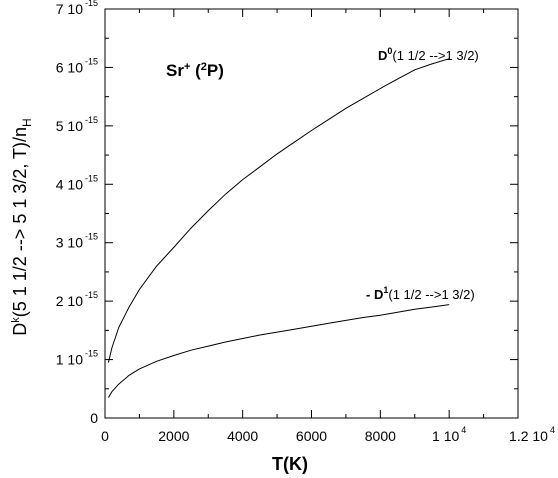 The width and height of the screenshot is (558, 478). What do you see at coordinates (420, 293) in the screenshot?
I see `series-1-label: - D1(1 1/2 -->1 3/2)` at bounding box center [420, 293].